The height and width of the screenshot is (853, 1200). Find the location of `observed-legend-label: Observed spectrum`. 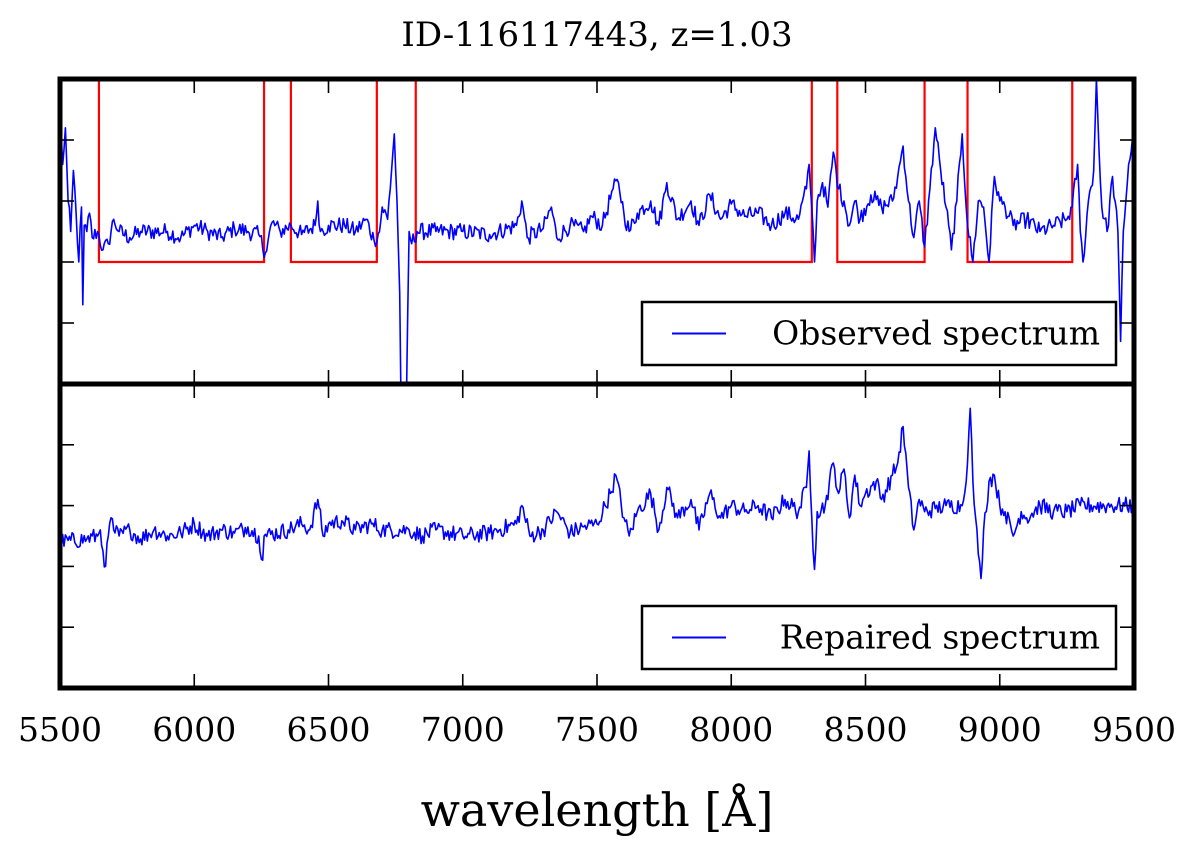

observed-legend-label: Observed spectrum is located at coordinates (936, 333).